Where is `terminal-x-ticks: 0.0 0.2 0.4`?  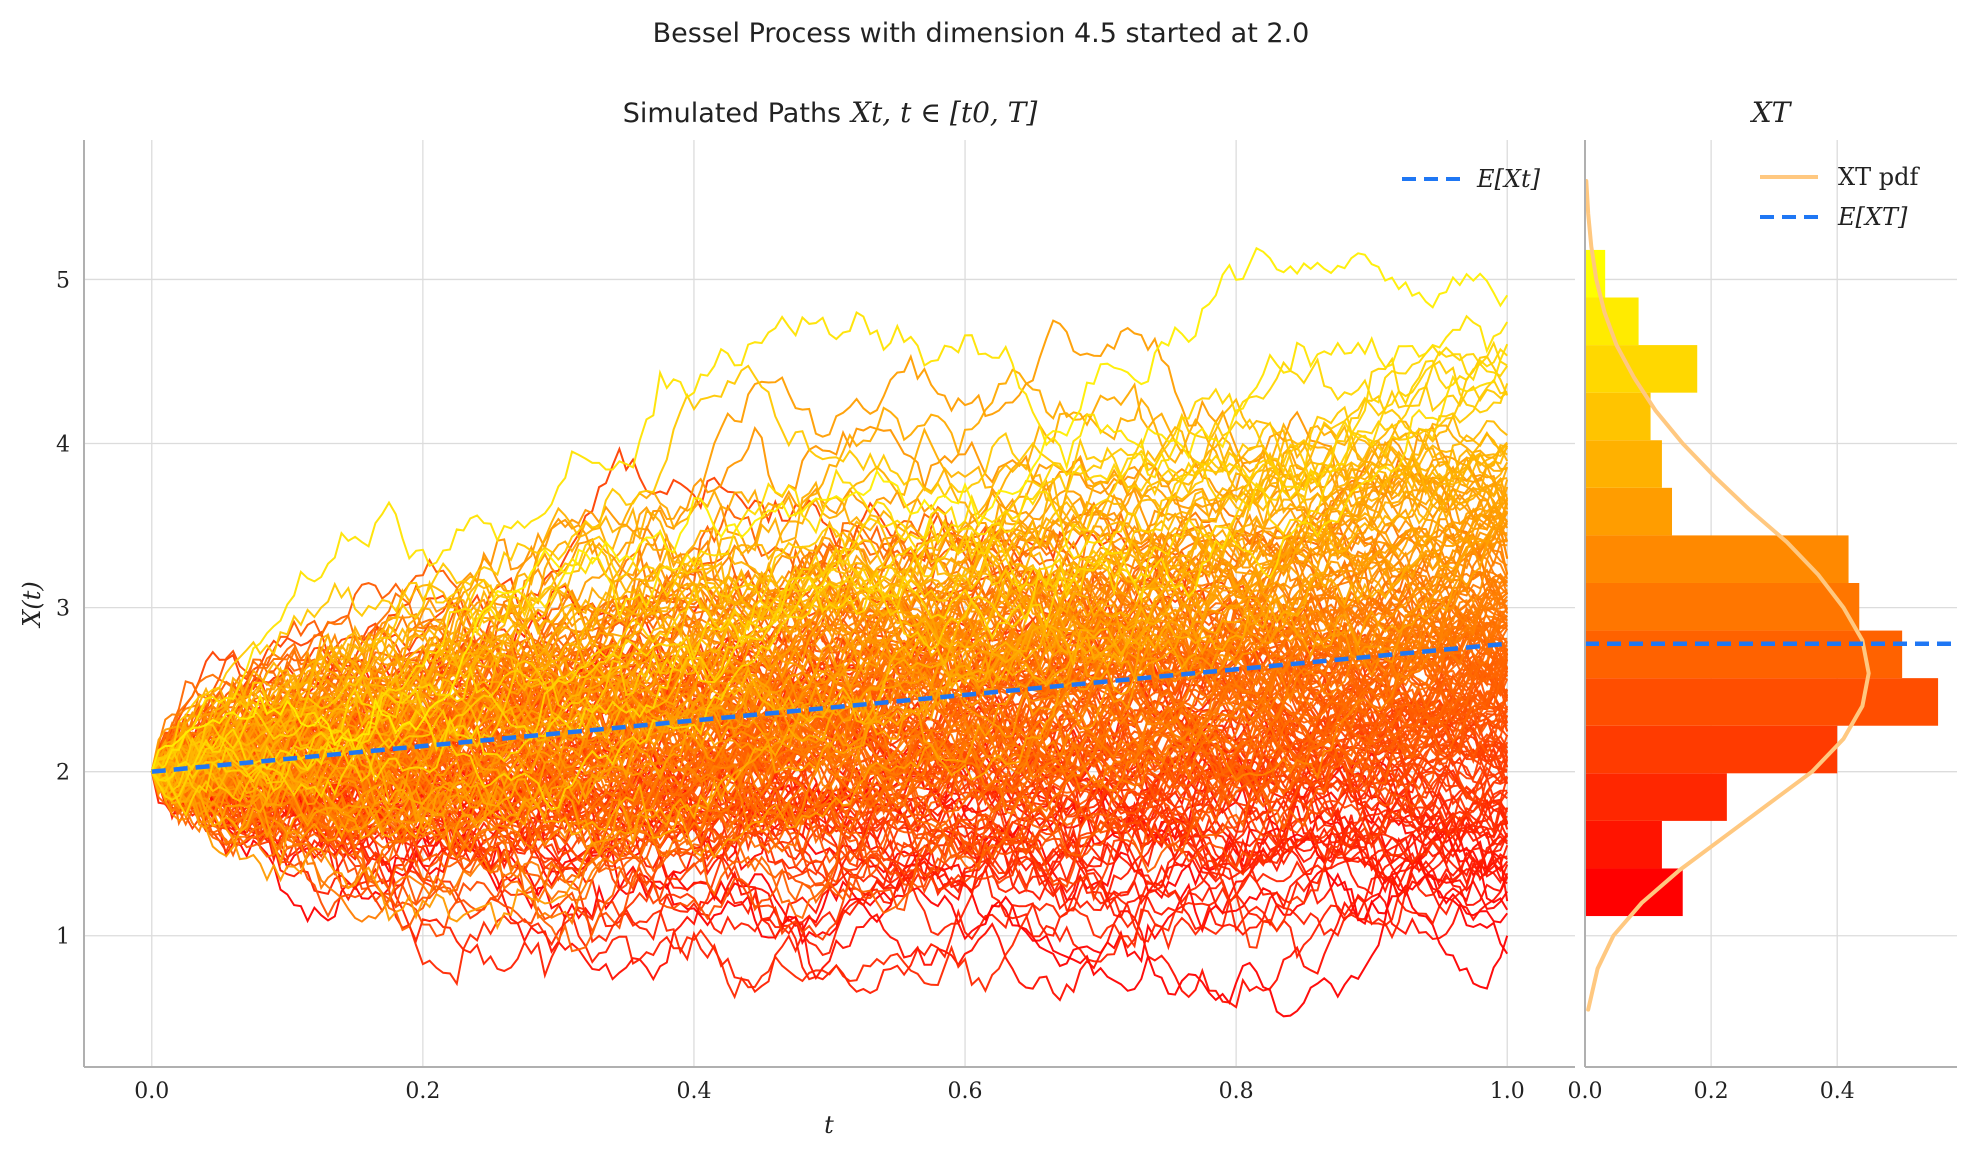 terminal-x-ticks: 0.0 0.2 0.4 is located at coordinates (1711, 1091).